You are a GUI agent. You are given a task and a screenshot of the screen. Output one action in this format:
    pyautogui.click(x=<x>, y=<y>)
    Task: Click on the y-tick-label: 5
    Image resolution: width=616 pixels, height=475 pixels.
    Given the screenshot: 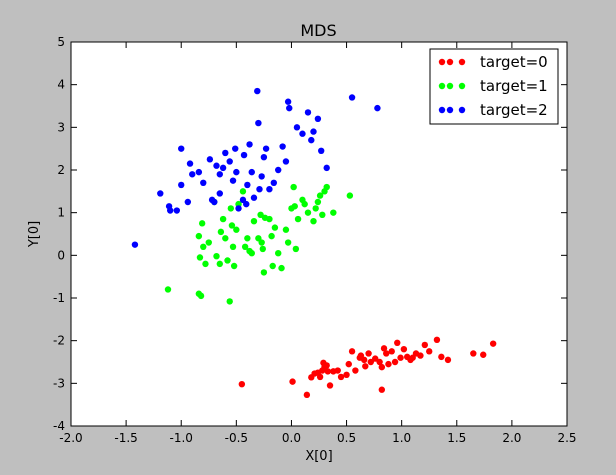 What is the action you would take?
    pyautogui.click(x=61, y=42)
    